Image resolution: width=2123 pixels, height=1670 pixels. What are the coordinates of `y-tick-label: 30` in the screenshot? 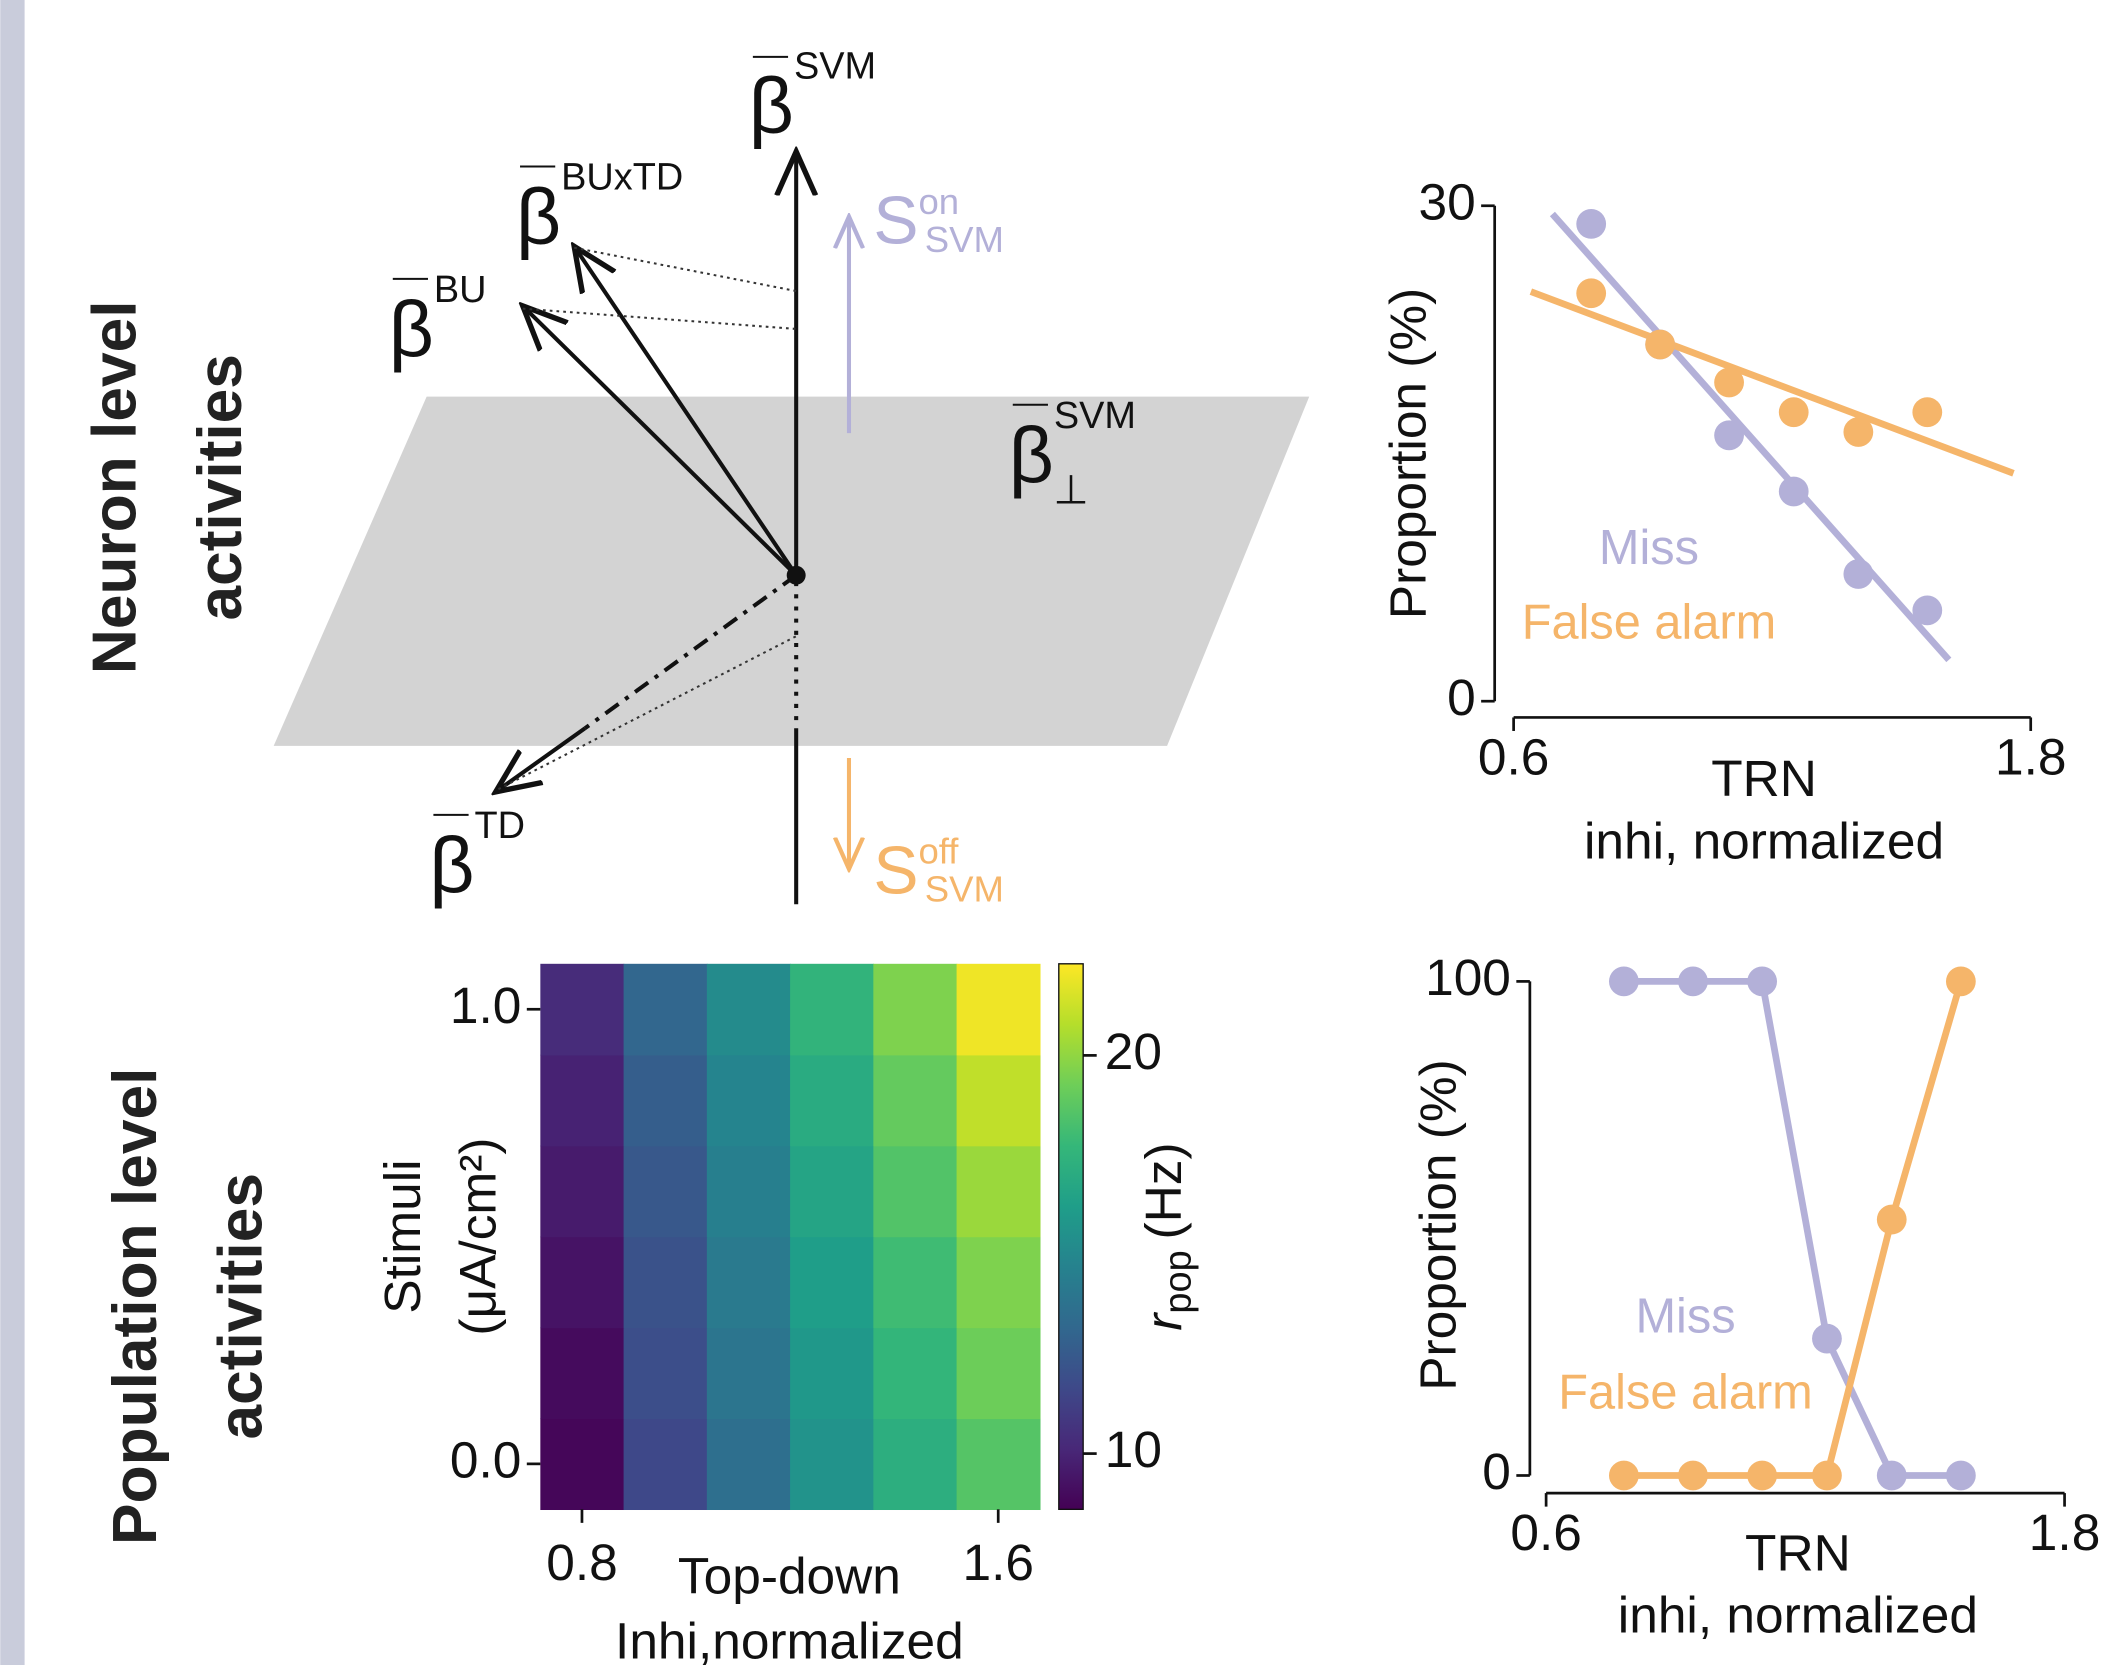 It's located at (1447, 201).